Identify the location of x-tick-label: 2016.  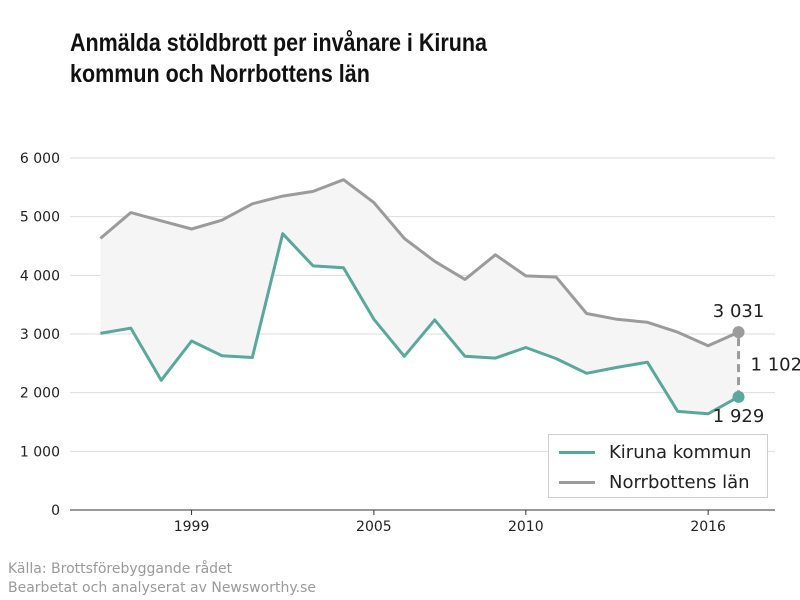
(708, 527).